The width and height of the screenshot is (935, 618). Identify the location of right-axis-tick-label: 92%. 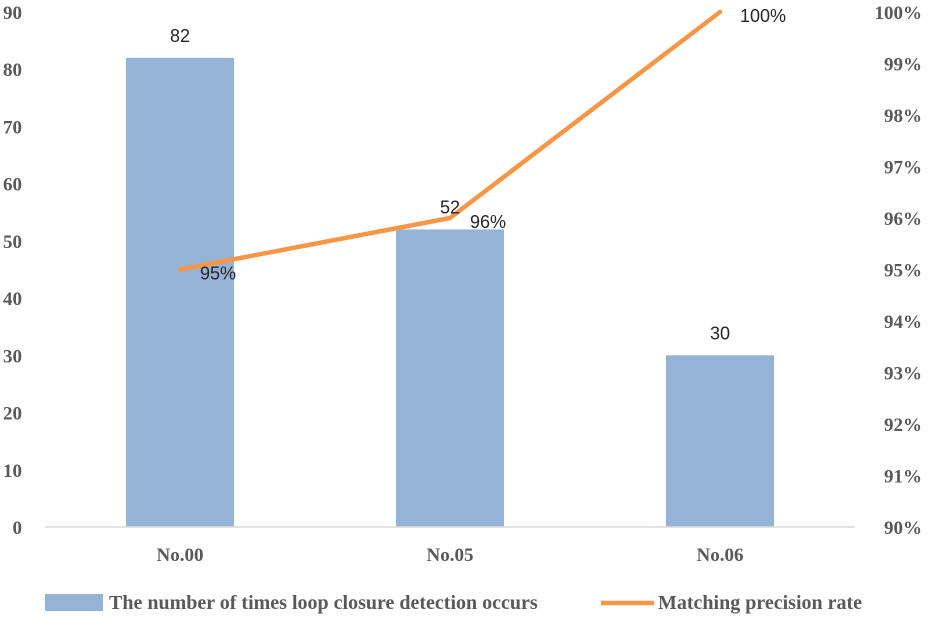
(903, 425).